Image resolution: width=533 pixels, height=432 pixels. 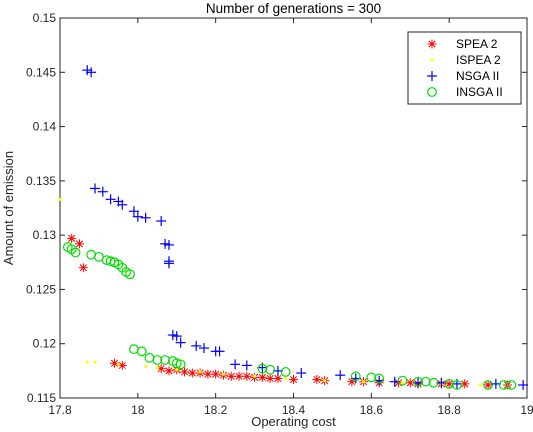 I want to click on y-tick-label: 0.115, so click(x=41, y=398).